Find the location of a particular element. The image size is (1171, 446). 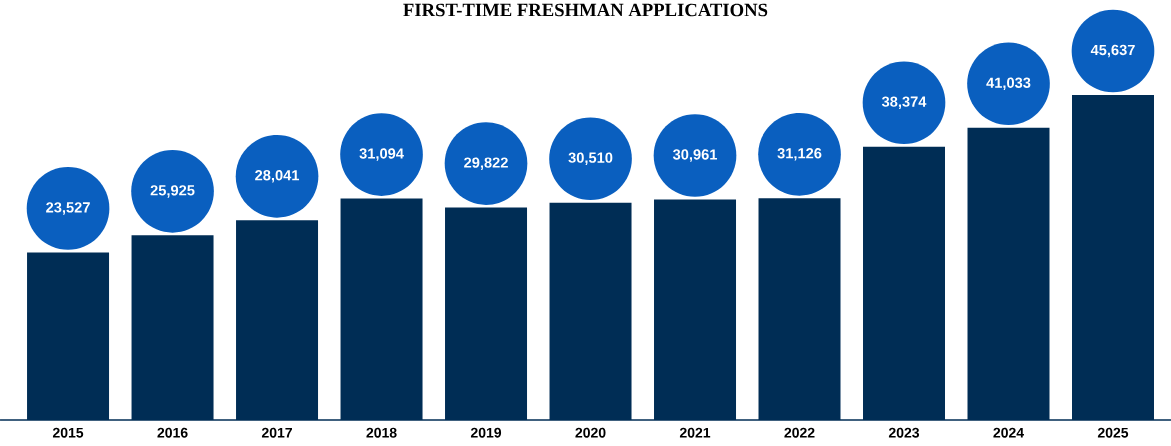

data-label: 28,041 is located at coordinates (277, 176).